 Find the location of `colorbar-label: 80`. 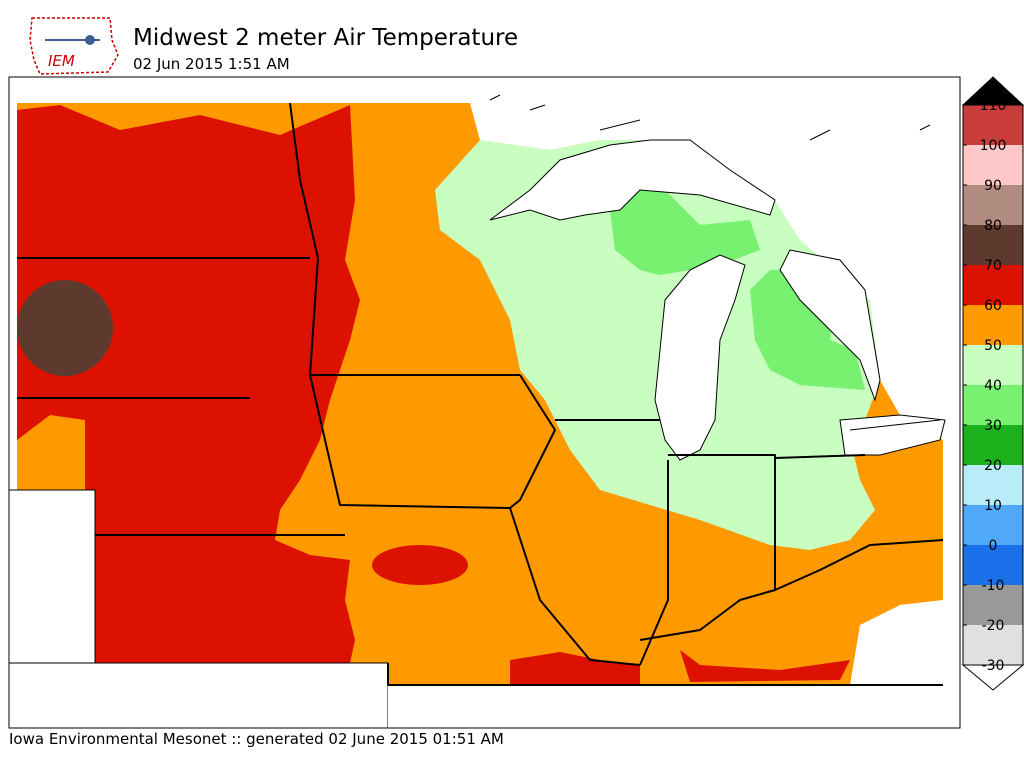

colorbar-label: 80 is located at coordinates (993, 226).